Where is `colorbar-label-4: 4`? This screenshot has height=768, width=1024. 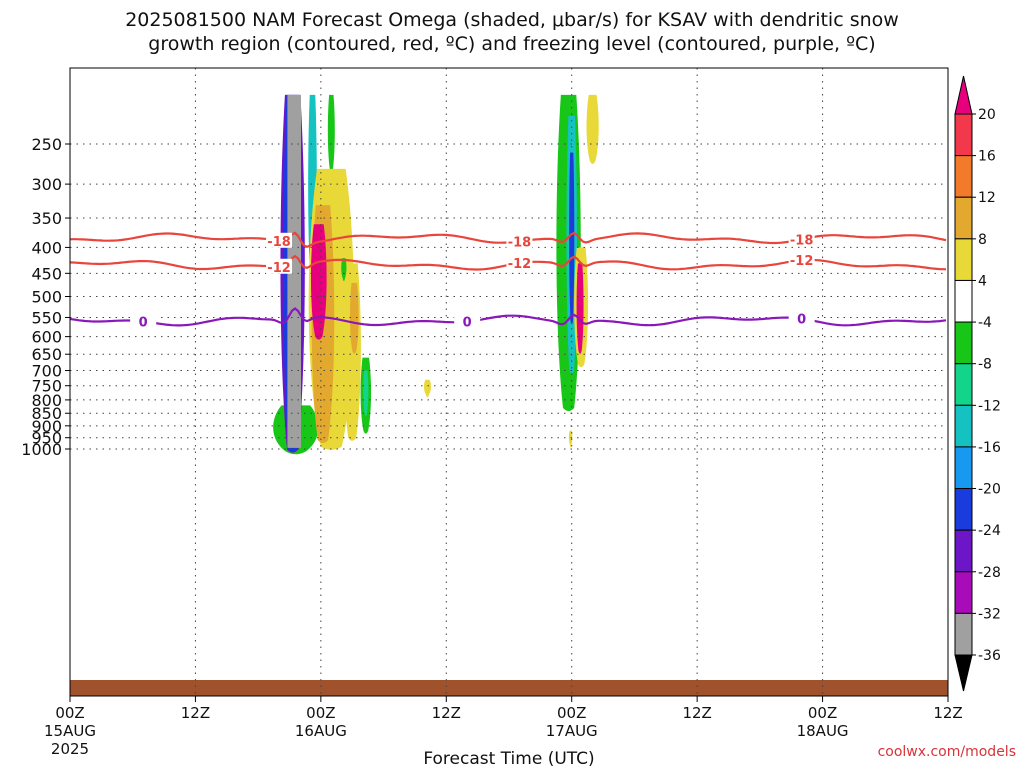 colorbar-label-4: 4 is located at coordinates (982, 281).